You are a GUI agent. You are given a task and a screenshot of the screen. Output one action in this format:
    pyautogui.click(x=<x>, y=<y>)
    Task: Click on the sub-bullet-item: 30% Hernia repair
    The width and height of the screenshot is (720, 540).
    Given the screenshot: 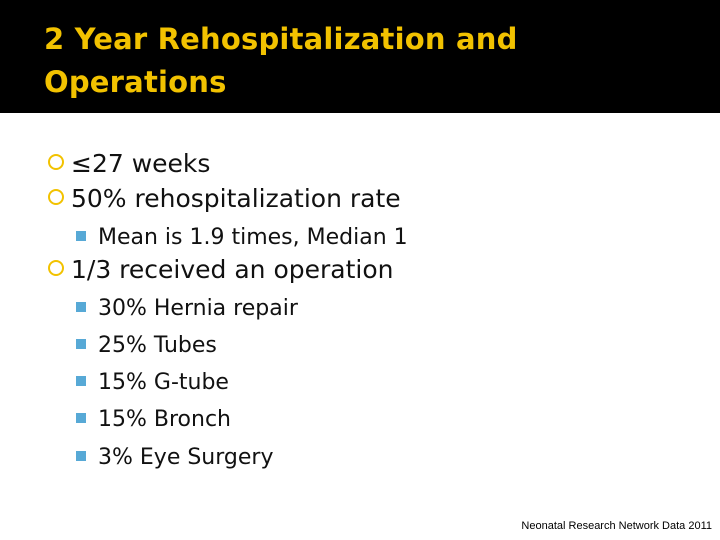 What is the action you would take?
    pyautogui.click(x=187, y=309)
    